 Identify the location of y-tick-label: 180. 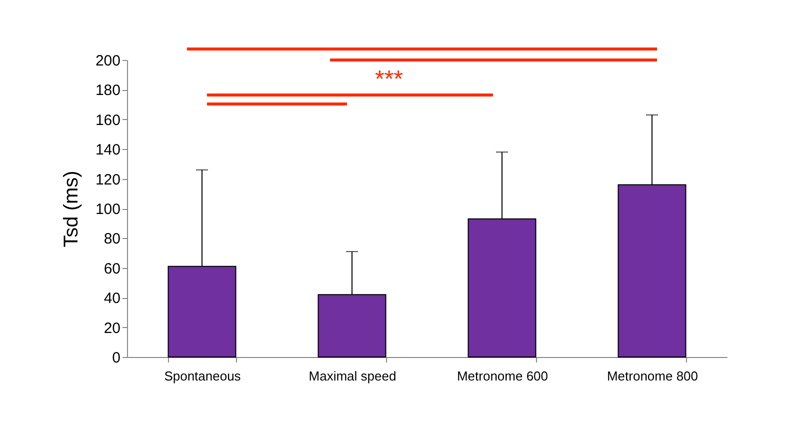
(107, 91).